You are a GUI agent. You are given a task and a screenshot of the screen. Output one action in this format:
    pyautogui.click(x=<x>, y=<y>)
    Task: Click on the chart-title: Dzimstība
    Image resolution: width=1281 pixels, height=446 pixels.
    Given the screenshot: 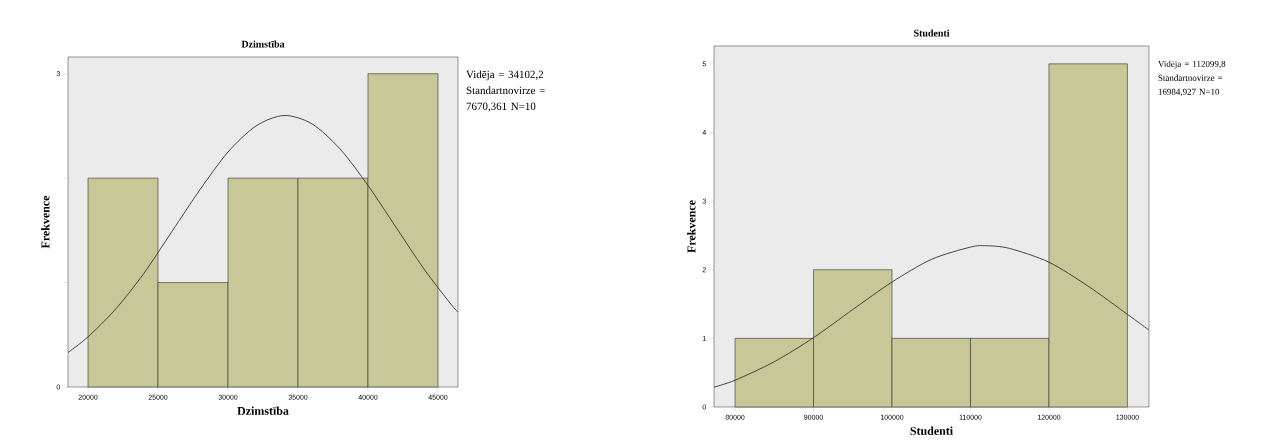 What is the action you would take?
    pyautogui.click(x=263, y=44)
    